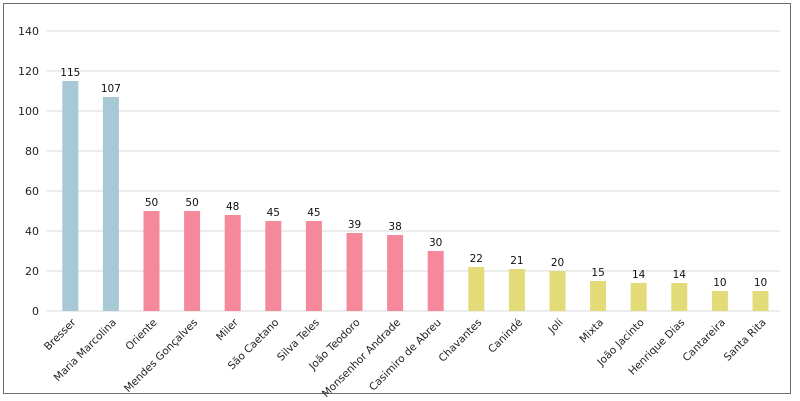 The image size is (800, 401). What do you see at coordinates (28, 31) in the screenshot?
I see `y-tick-label: 140` at bounding box center [28, 31].